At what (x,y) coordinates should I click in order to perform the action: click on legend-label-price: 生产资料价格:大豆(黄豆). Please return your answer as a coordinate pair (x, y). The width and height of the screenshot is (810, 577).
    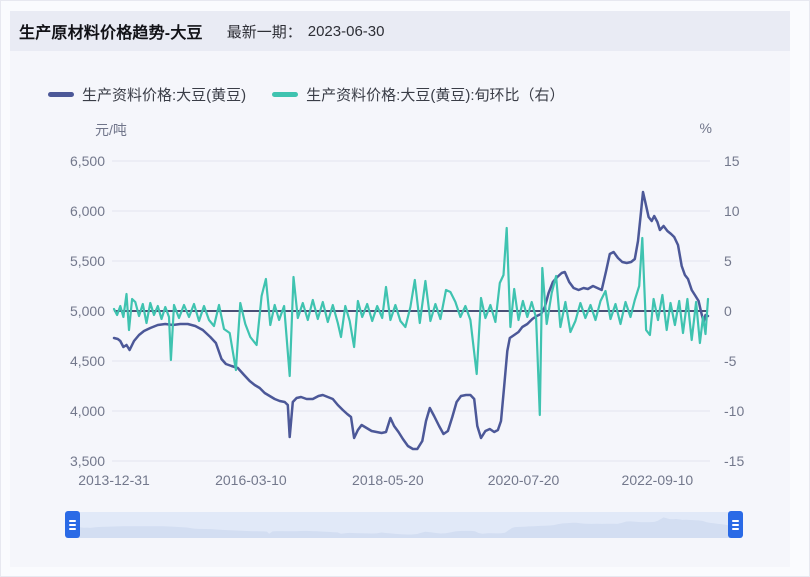
    Looking at the image, I should click on (164, 95).